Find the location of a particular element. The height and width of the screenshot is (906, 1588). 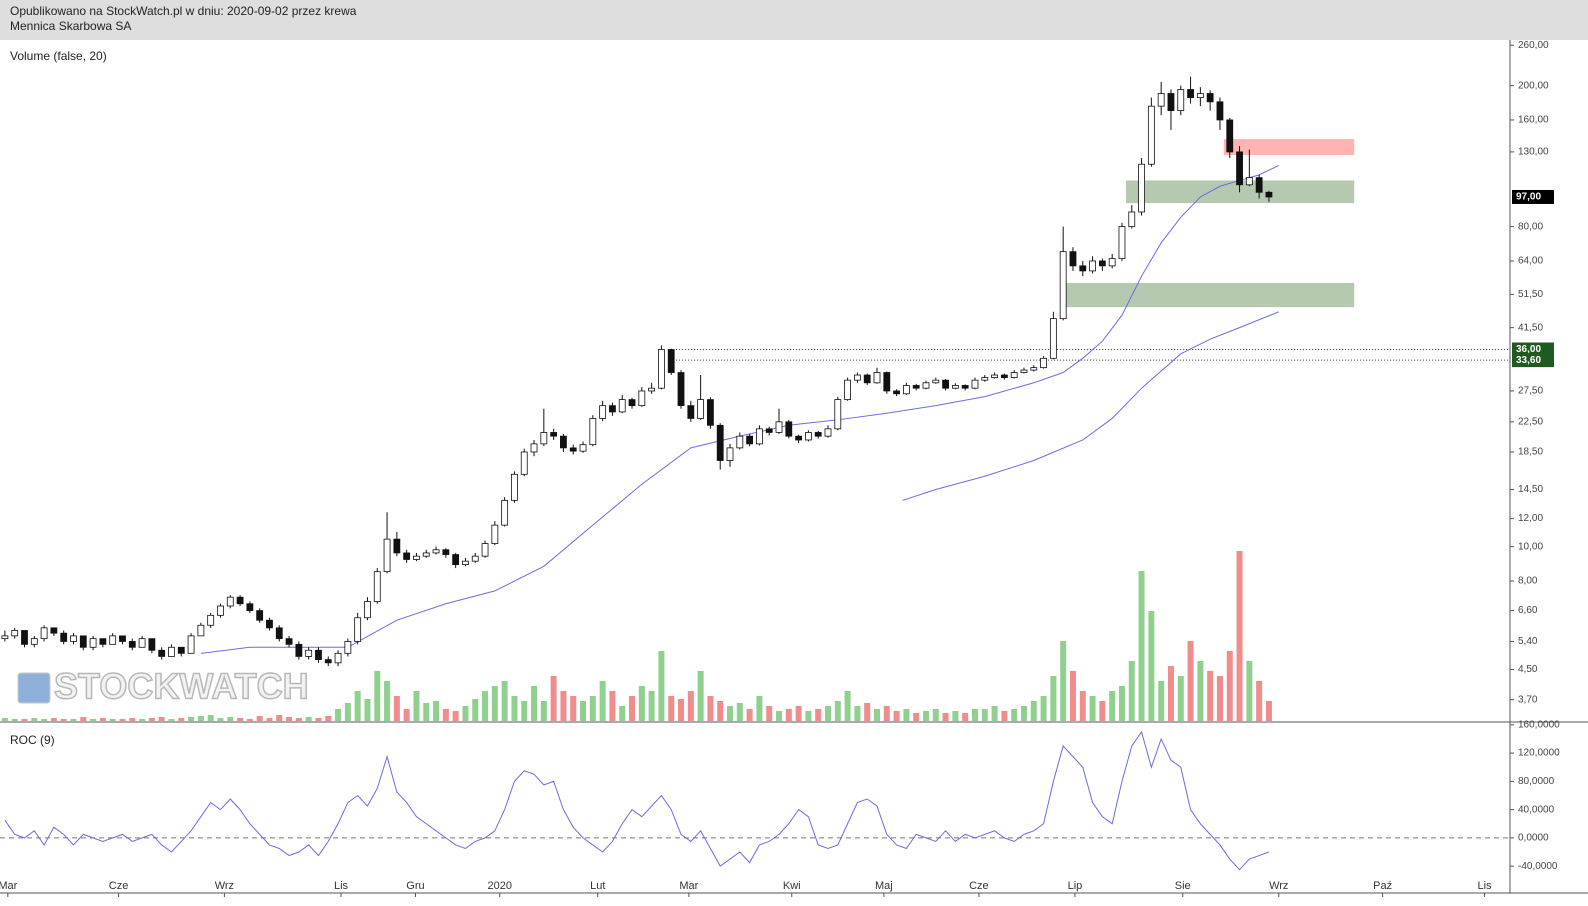

level-tag is located at coordinates (1533, 349).